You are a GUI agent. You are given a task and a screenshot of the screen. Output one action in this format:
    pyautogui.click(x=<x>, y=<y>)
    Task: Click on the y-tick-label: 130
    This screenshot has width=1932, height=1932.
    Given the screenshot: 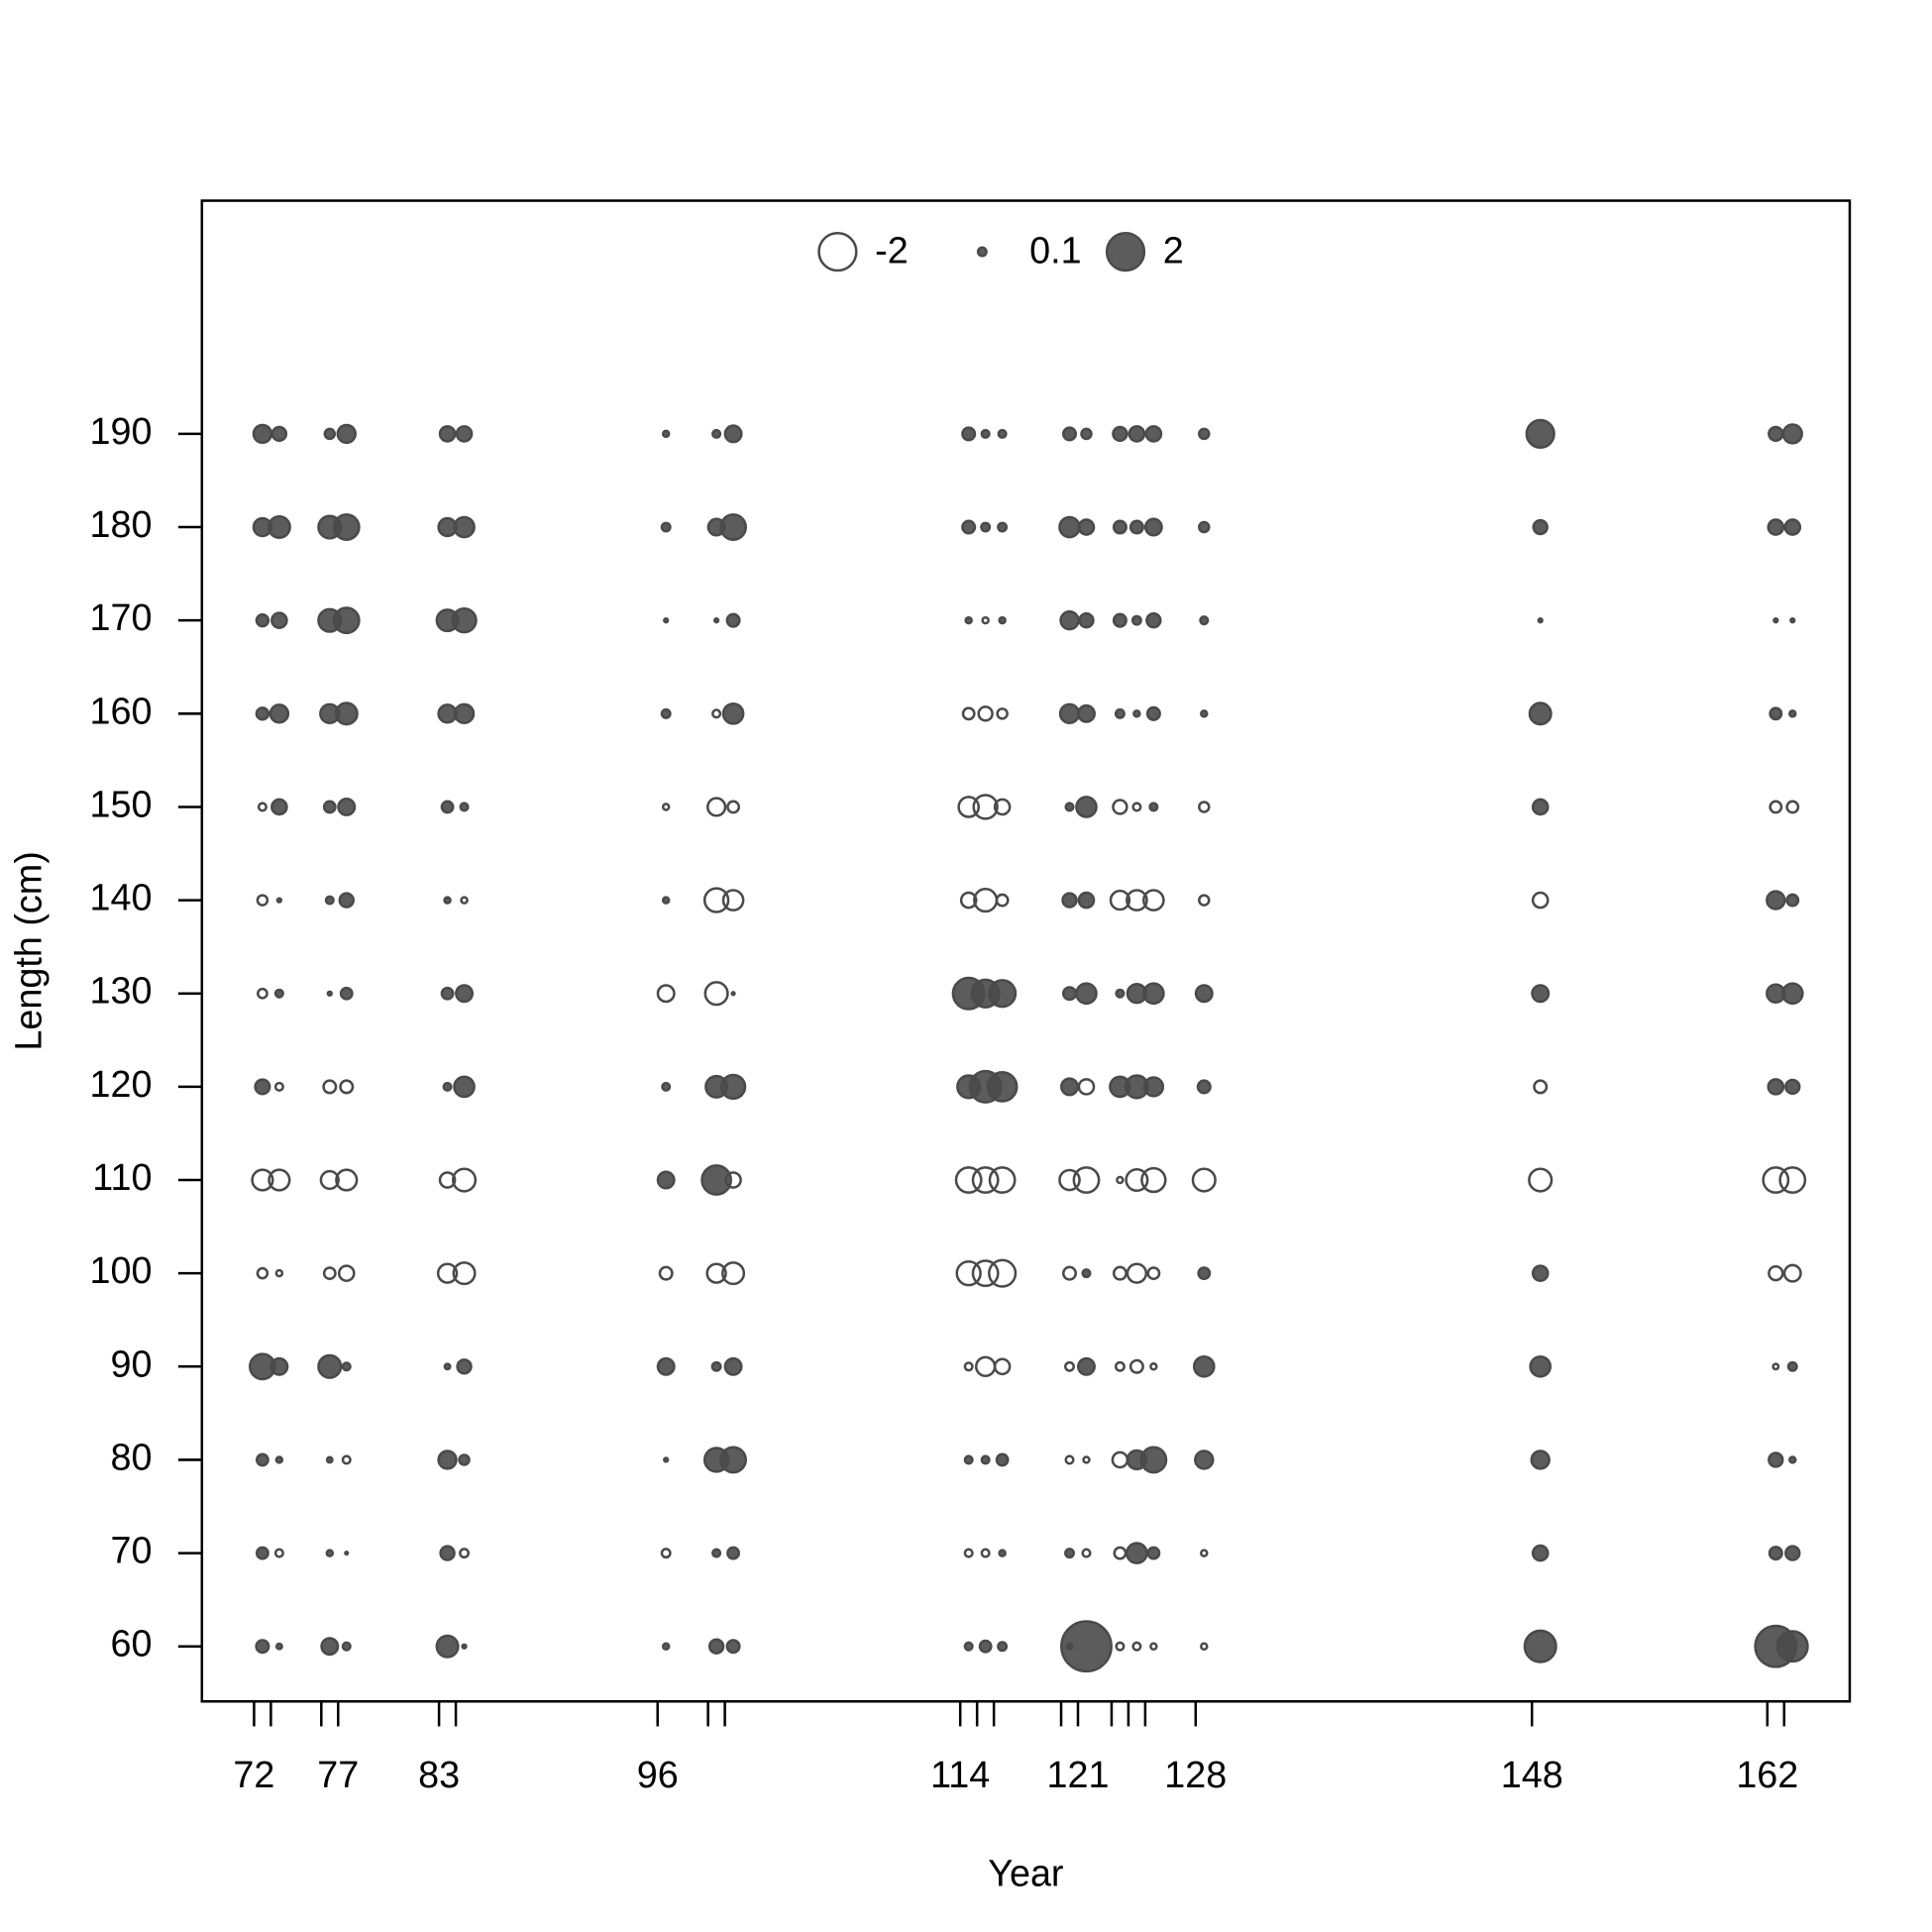 What is the action you would take?
    pyautogui.click(x=121, y=991)
    